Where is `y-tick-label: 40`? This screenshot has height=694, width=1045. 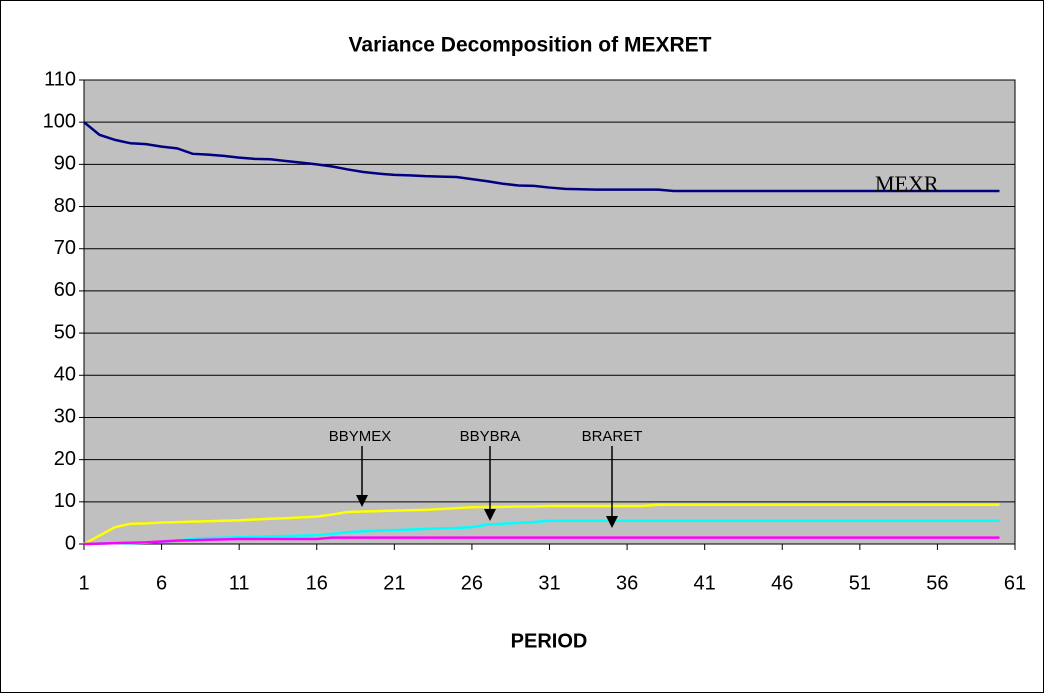
y-tick-label: 40 is located at coordinates (65, 375).